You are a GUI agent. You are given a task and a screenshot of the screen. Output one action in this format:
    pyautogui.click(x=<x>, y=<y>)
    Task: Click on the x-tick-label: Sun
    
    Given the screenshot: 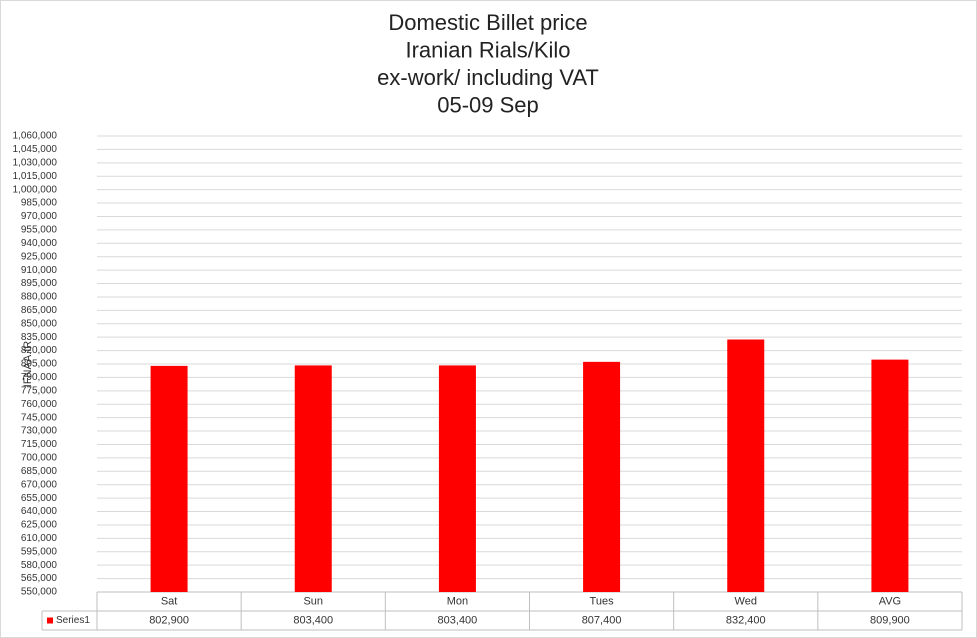 What is the action you would take?
    pyautogui.click(x=313, y=601)
    